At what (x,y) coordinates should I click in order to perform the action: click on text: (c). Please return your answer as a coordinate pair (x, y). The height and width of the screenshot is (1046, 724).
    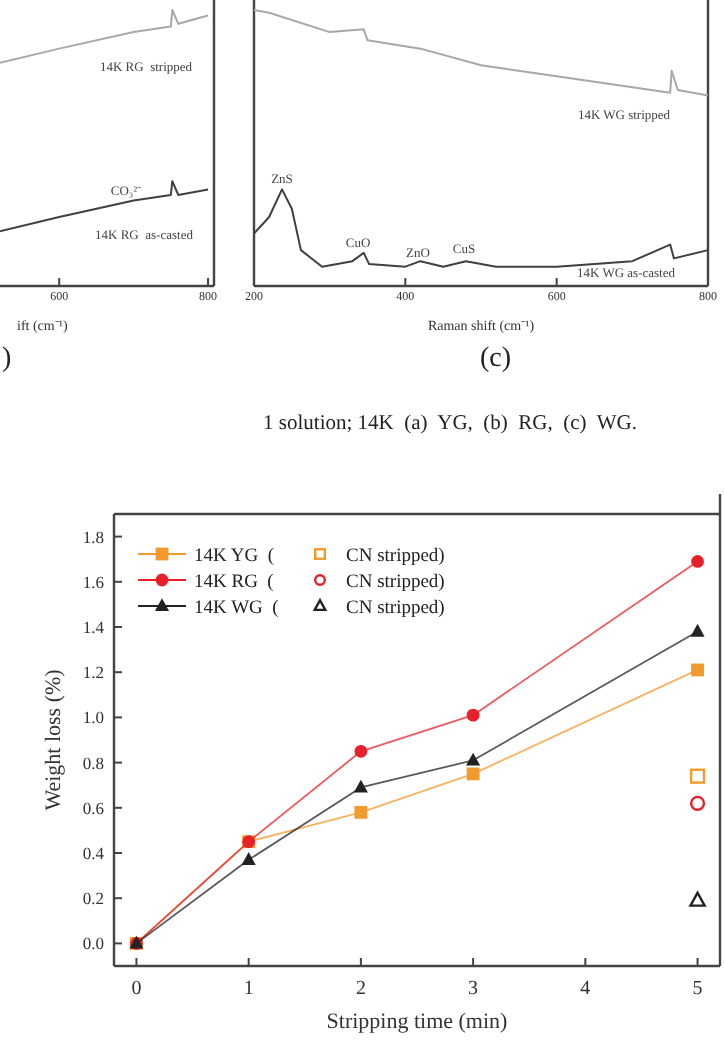
    Looking at the image, I should click on (496, 359).